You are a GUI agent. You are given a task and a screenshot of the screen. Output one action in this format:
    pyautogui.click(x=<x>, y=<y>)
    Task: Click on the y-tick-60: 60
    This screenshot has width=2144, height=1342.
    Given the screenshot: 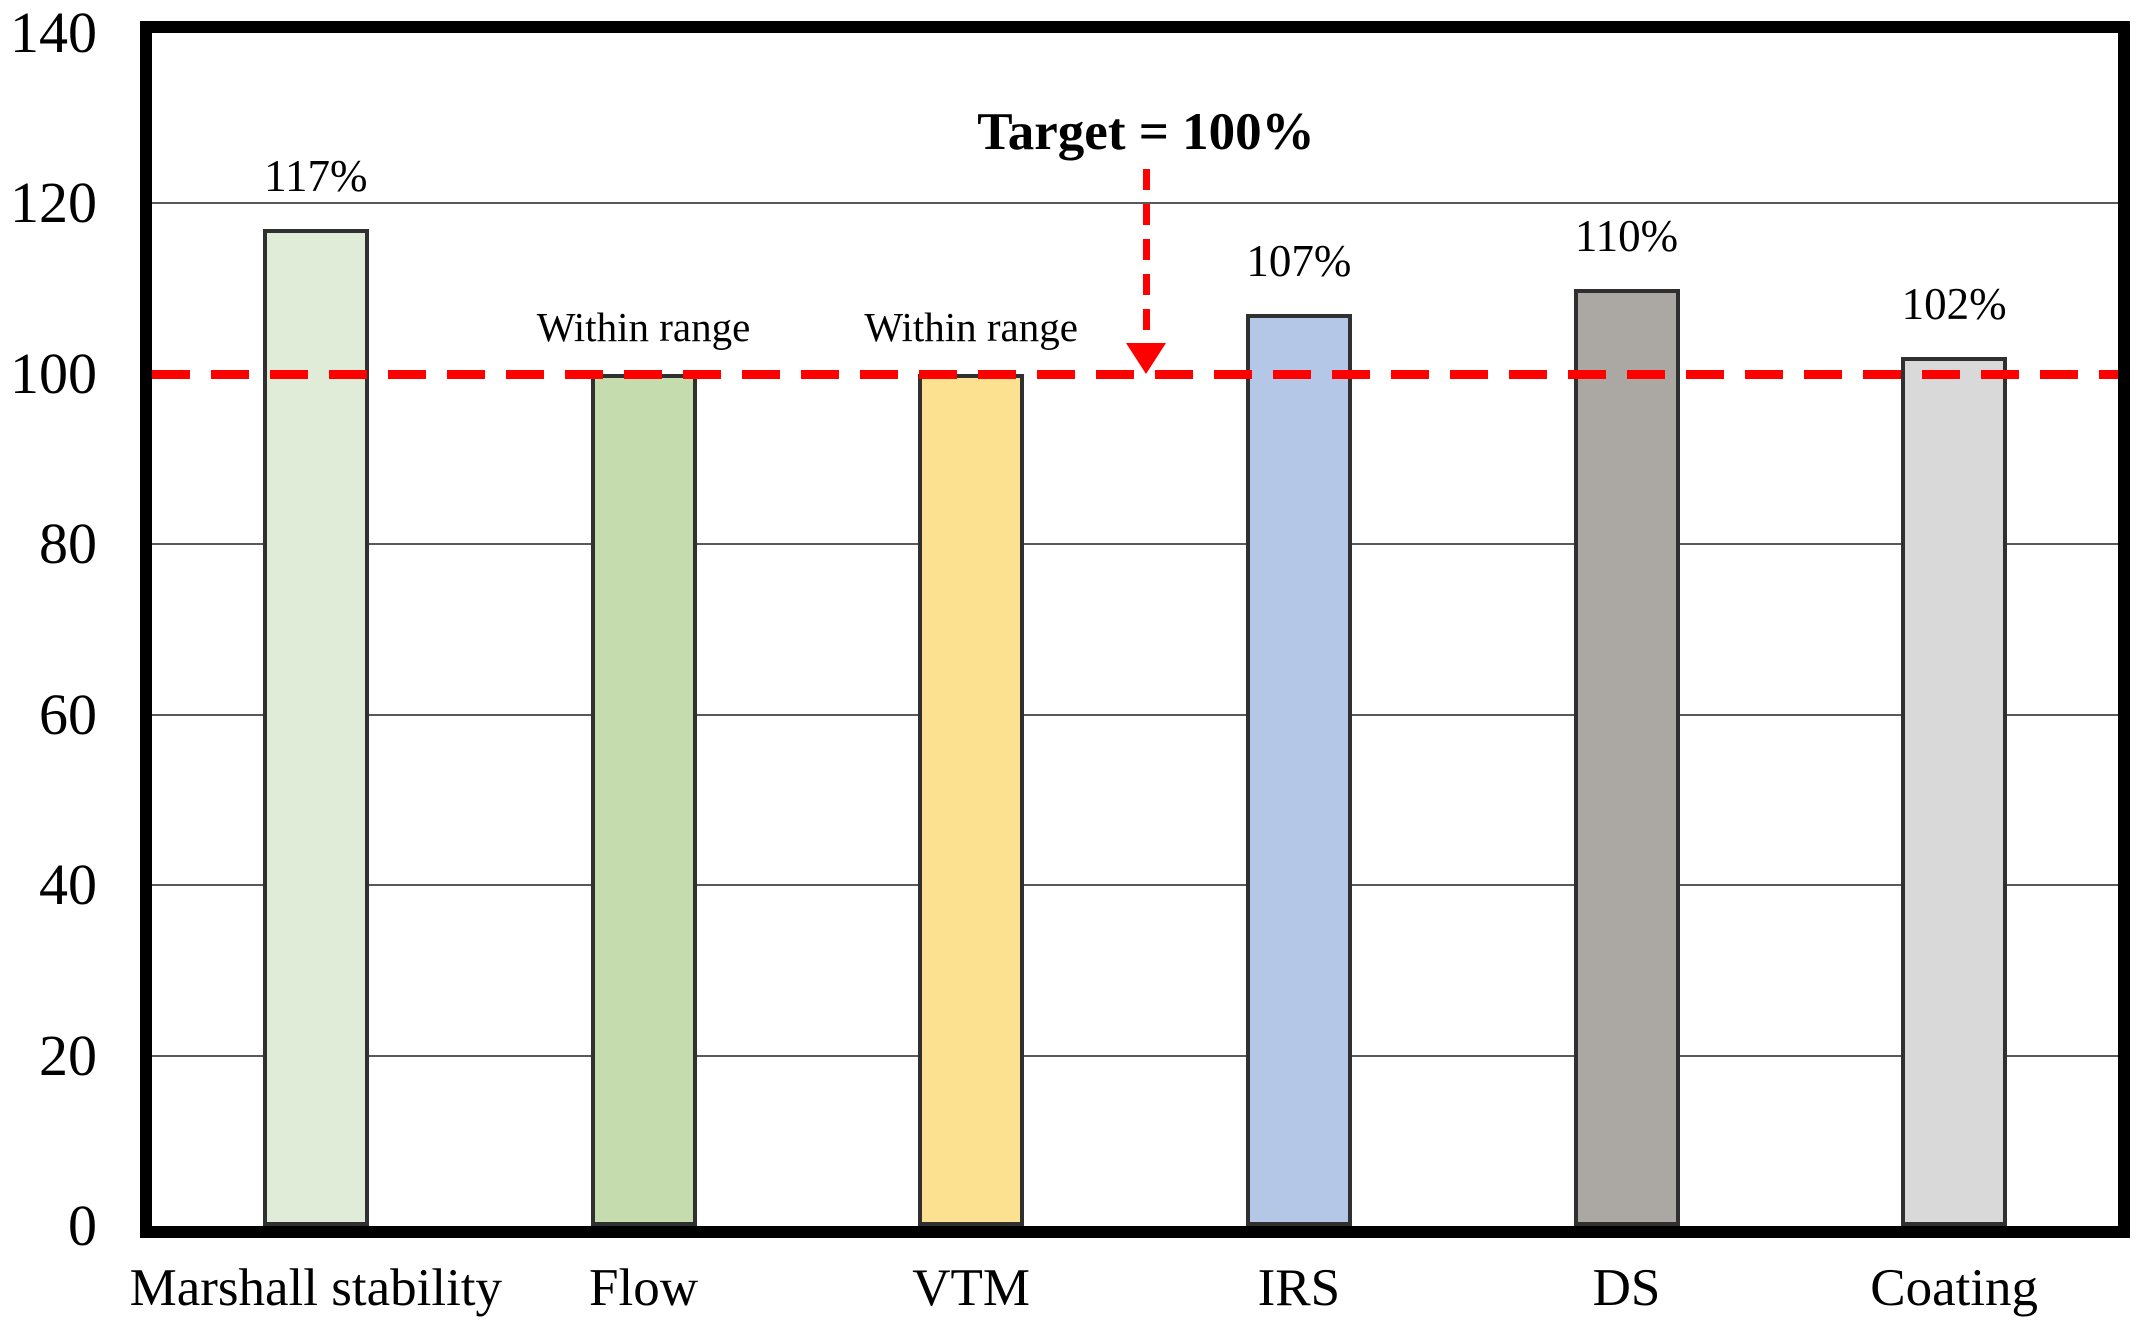 What is the action you would take?
    pyautogui.click(x=68, y=714)
    